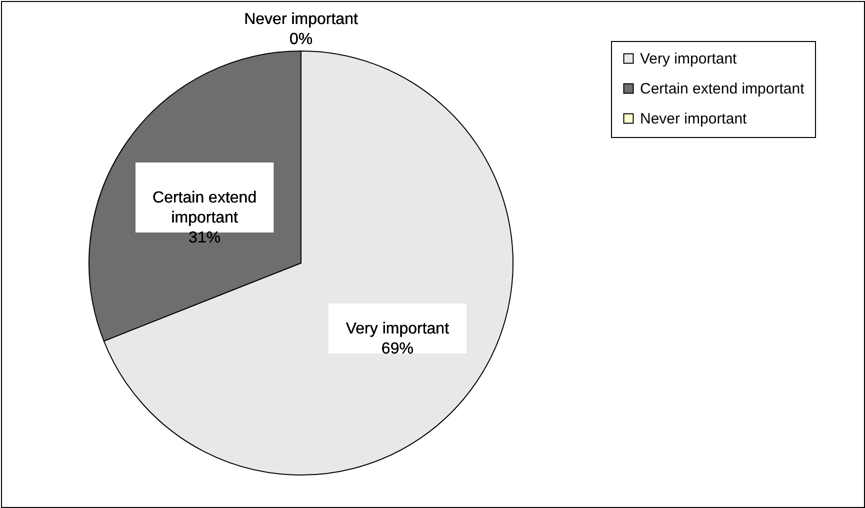 The image size is (865, 508). What do you see at coordinates (397, 349) in the screenshot?
I see `data-label: 69%` at bounding box center [397, 349].